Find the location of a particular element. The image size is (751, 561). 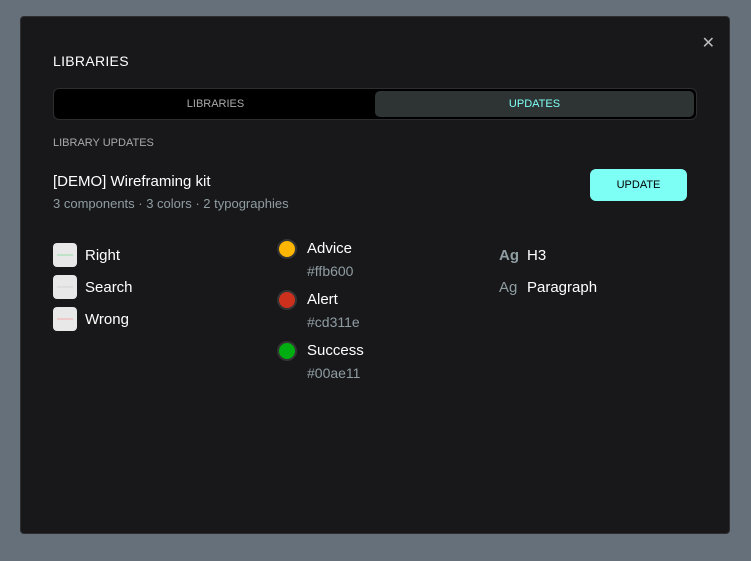

update-button: UPDATE is located at coordinates (638, 185).